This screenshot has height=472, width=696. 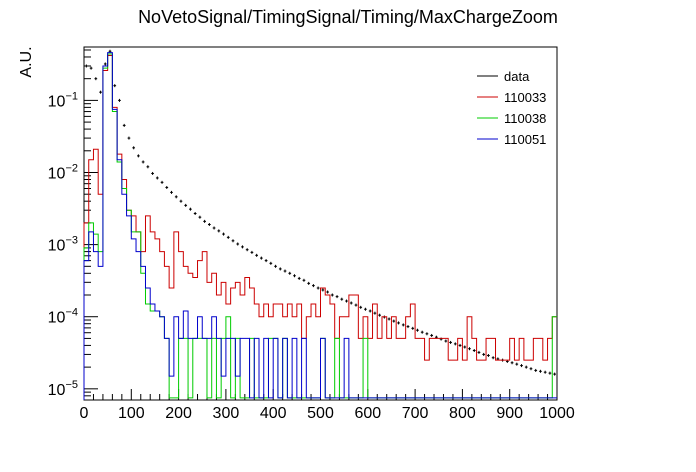 I want to click on legend-label-data: data, so click(x=517, y=76).